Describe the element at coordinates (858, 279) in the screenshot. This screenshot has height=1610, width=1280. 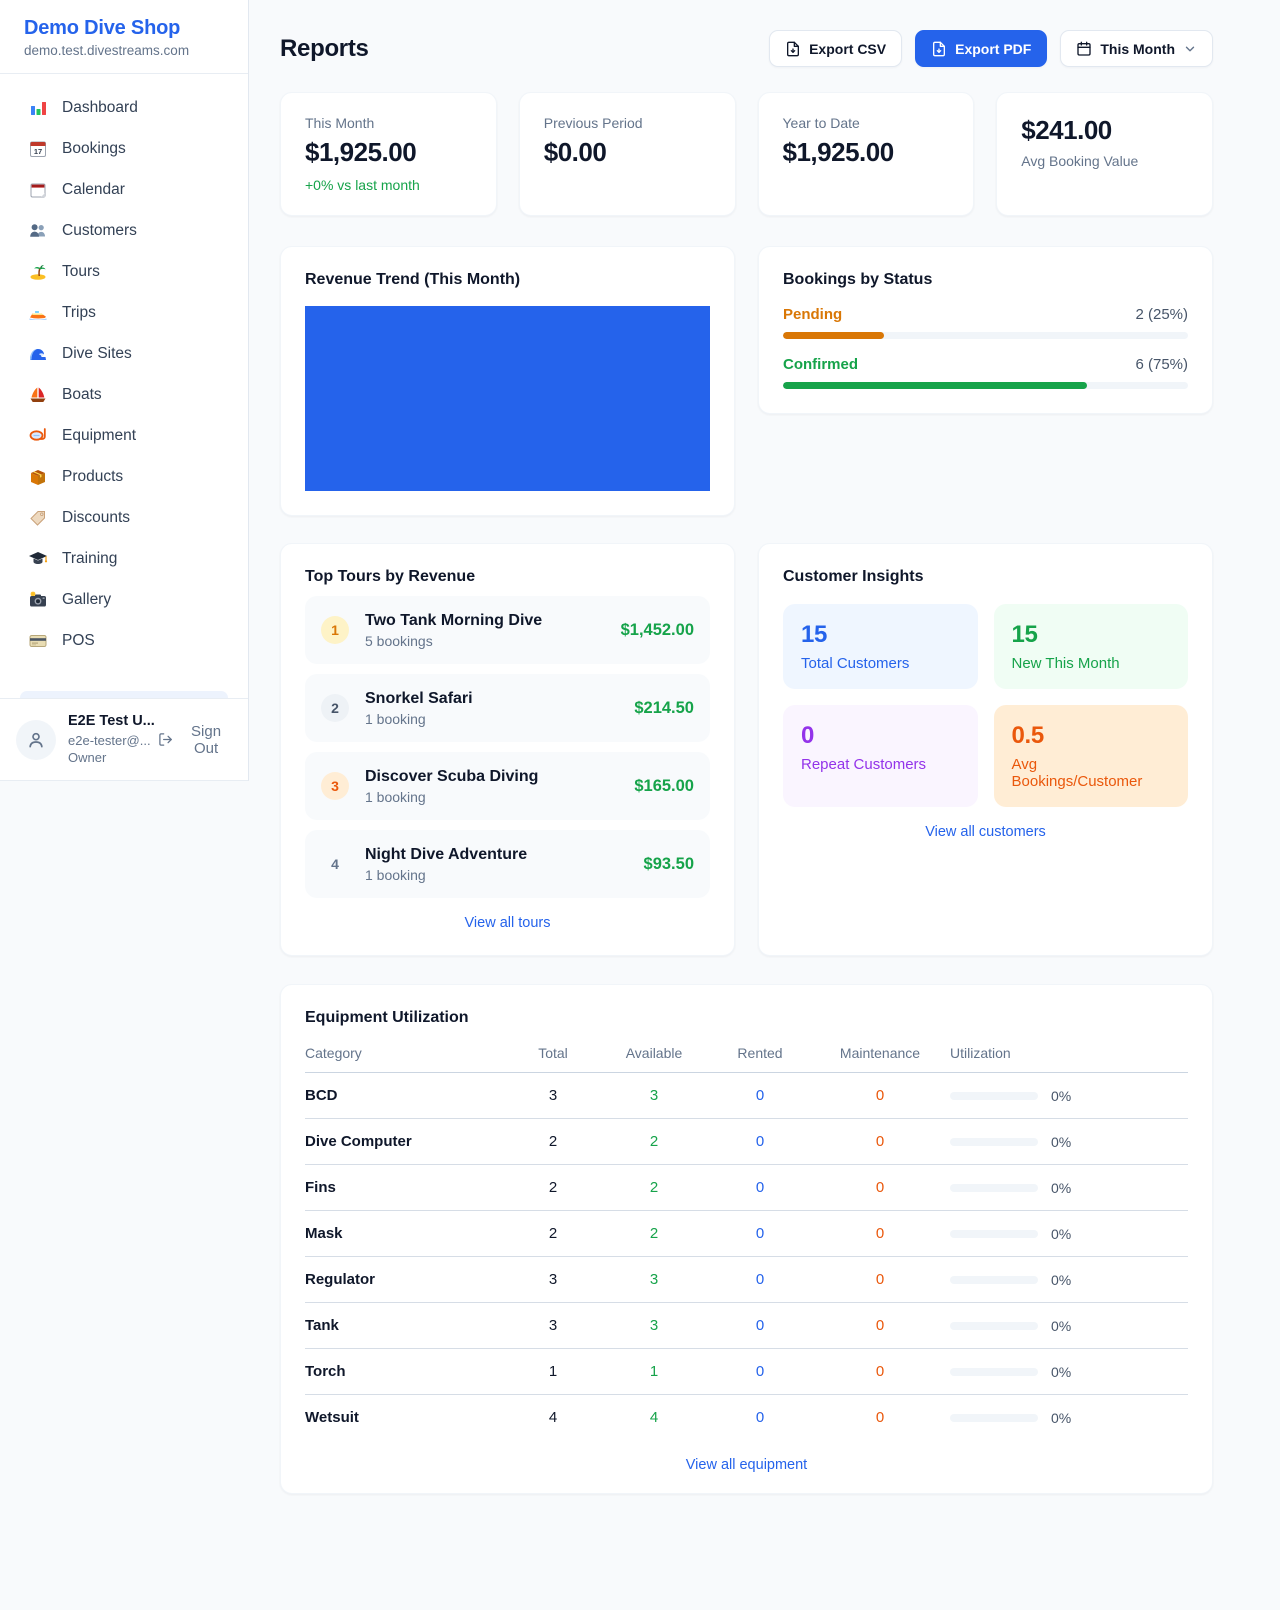
I see `panel-title: Bookings by Status` at that location.